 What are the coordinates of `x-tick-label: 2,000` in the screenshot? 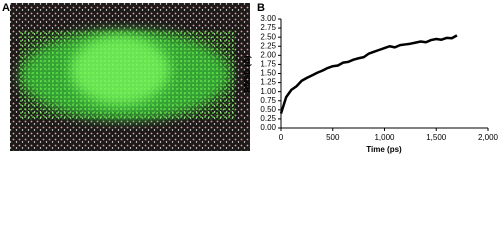 It's located at (488, 137).